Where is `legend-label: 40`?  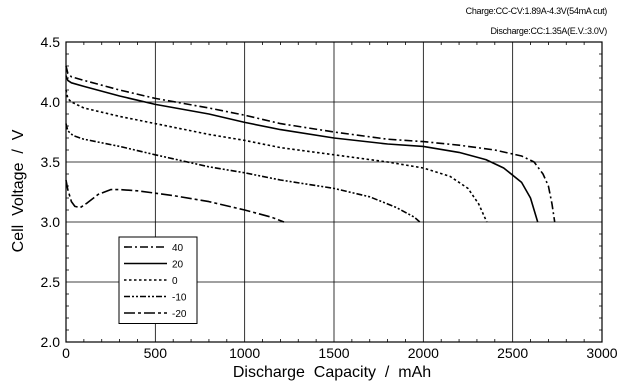
legend-label: 40 is located at coordinates (178, 248).